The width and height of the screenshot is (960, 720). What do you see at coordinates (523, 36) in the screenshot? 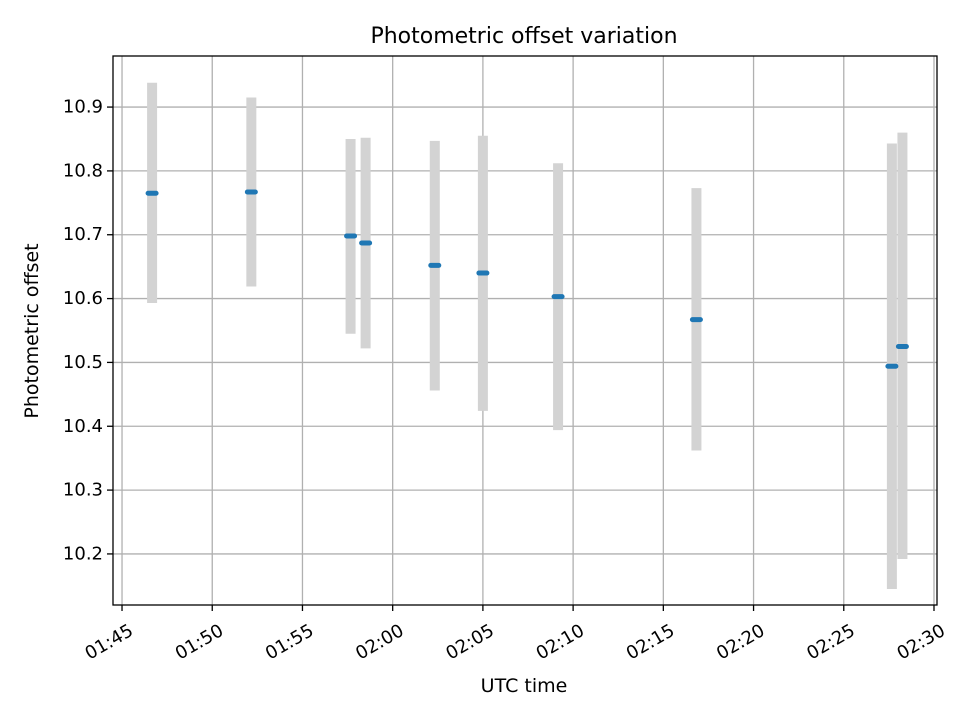
I see `chart-title: Photometric offset variation` at bounding box center [523, 36].